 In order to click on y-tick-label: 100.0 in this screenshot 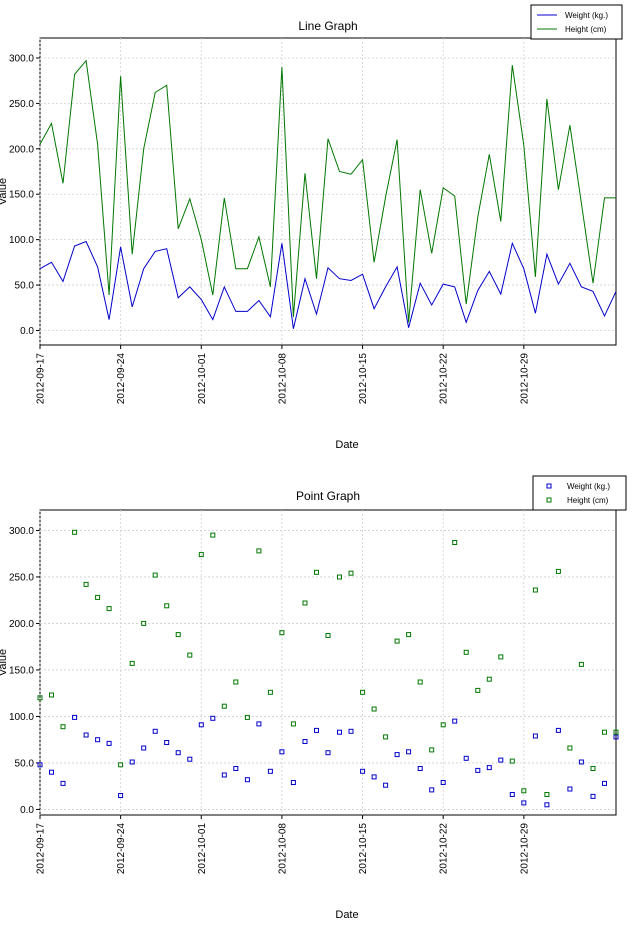, I will do `click(21, 240)`.